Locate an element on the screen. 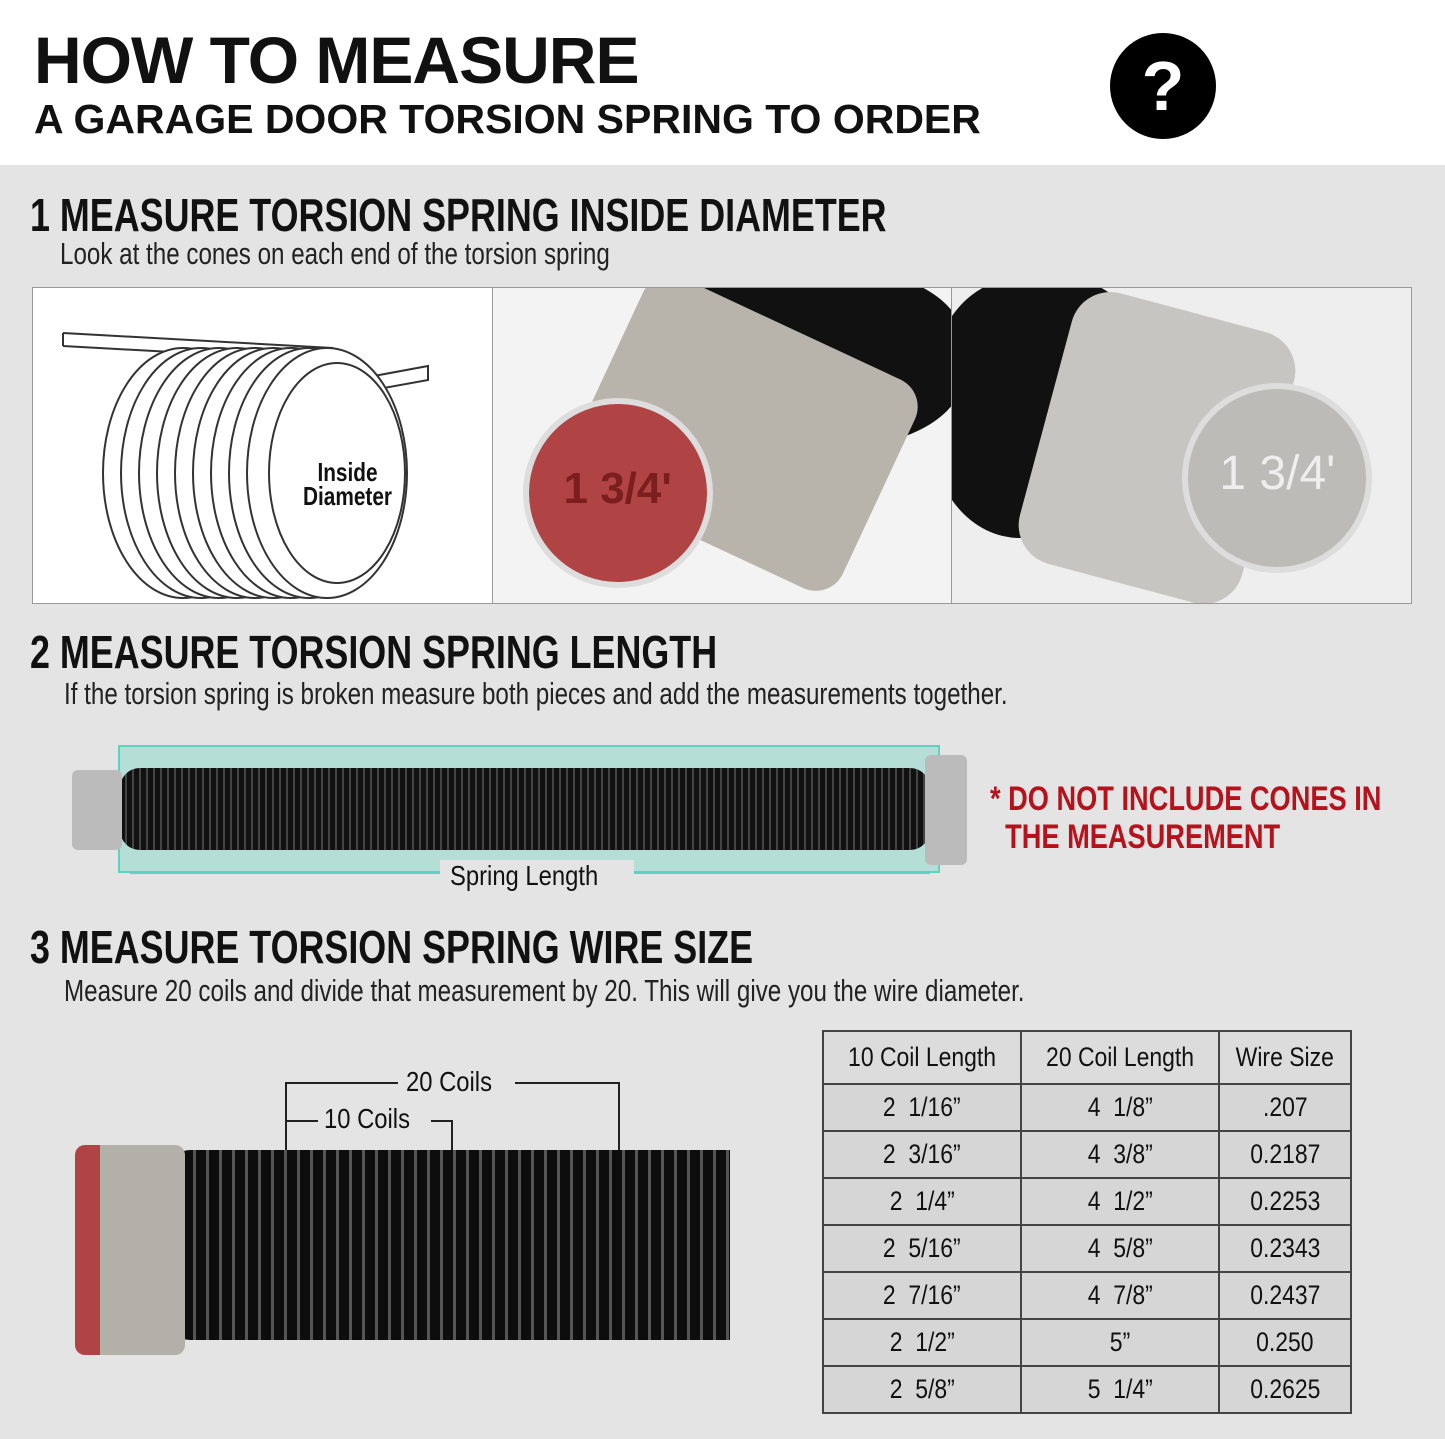  silver-cone-zoom: 1 3/4' is located at coordinates (1277, 478).